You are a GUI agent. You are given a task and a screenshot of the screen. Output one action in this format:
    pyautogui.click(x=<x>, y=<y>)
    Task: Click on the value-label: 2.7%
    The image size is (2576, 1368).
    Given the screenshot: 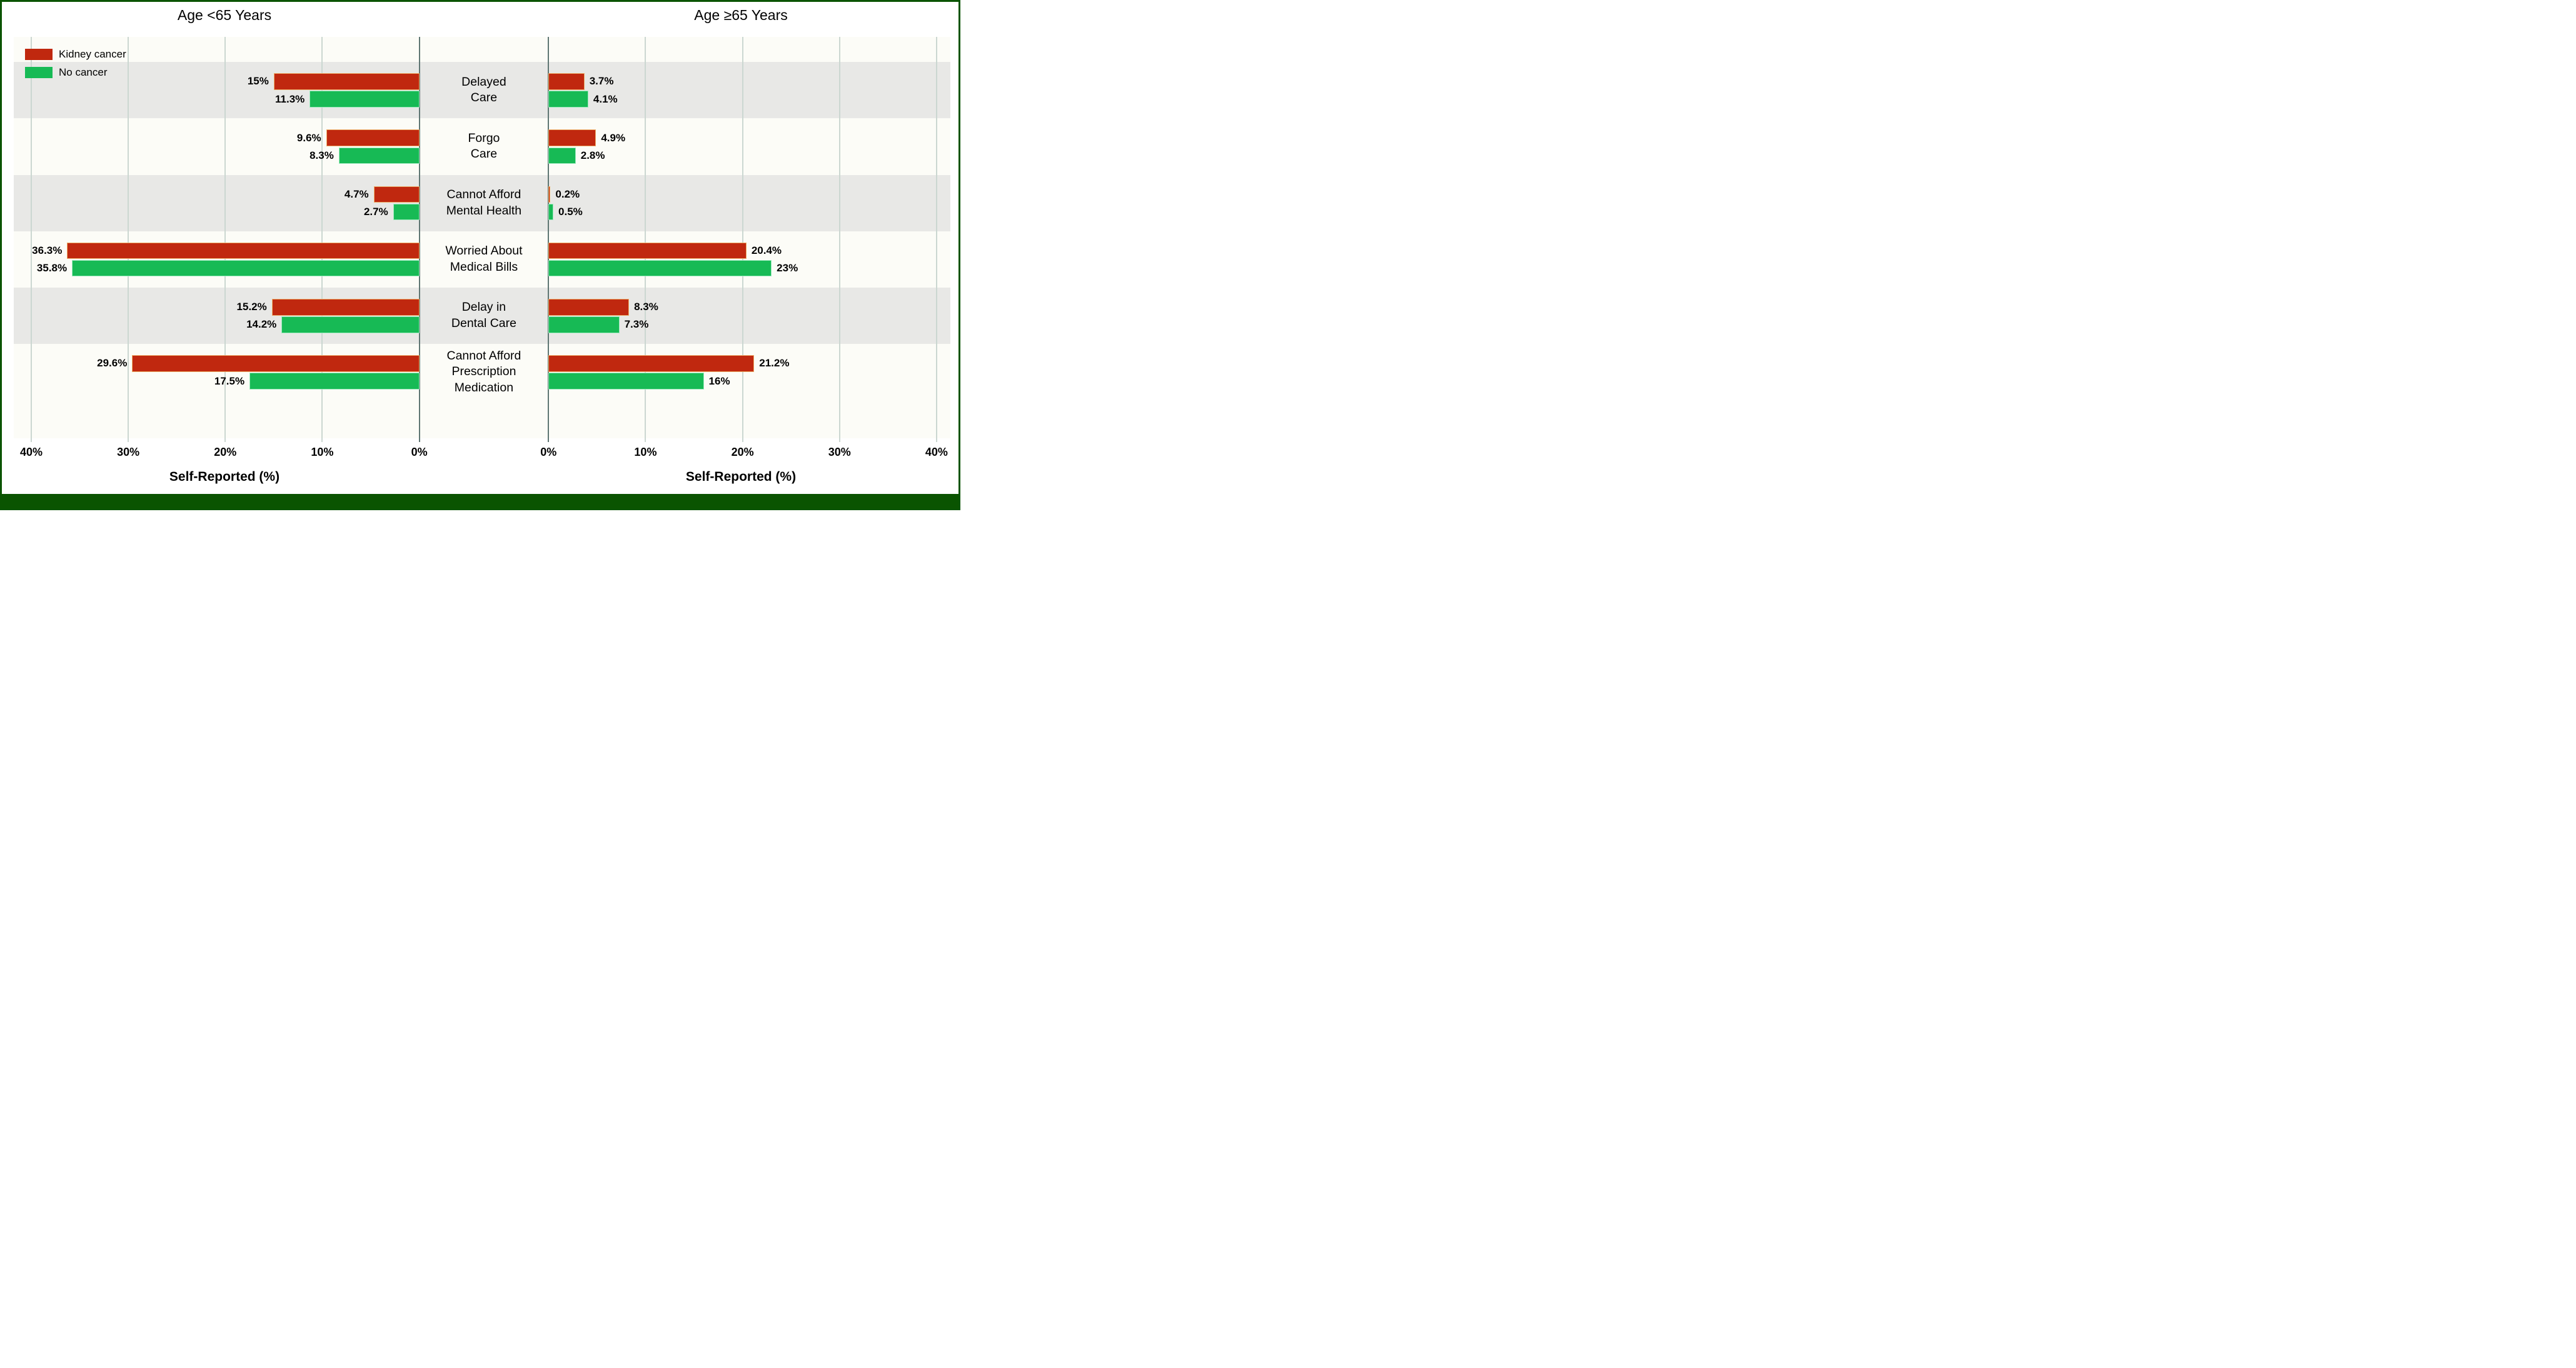 What is the action you would take?
    pyautogui.click(x=375, y=211)
    